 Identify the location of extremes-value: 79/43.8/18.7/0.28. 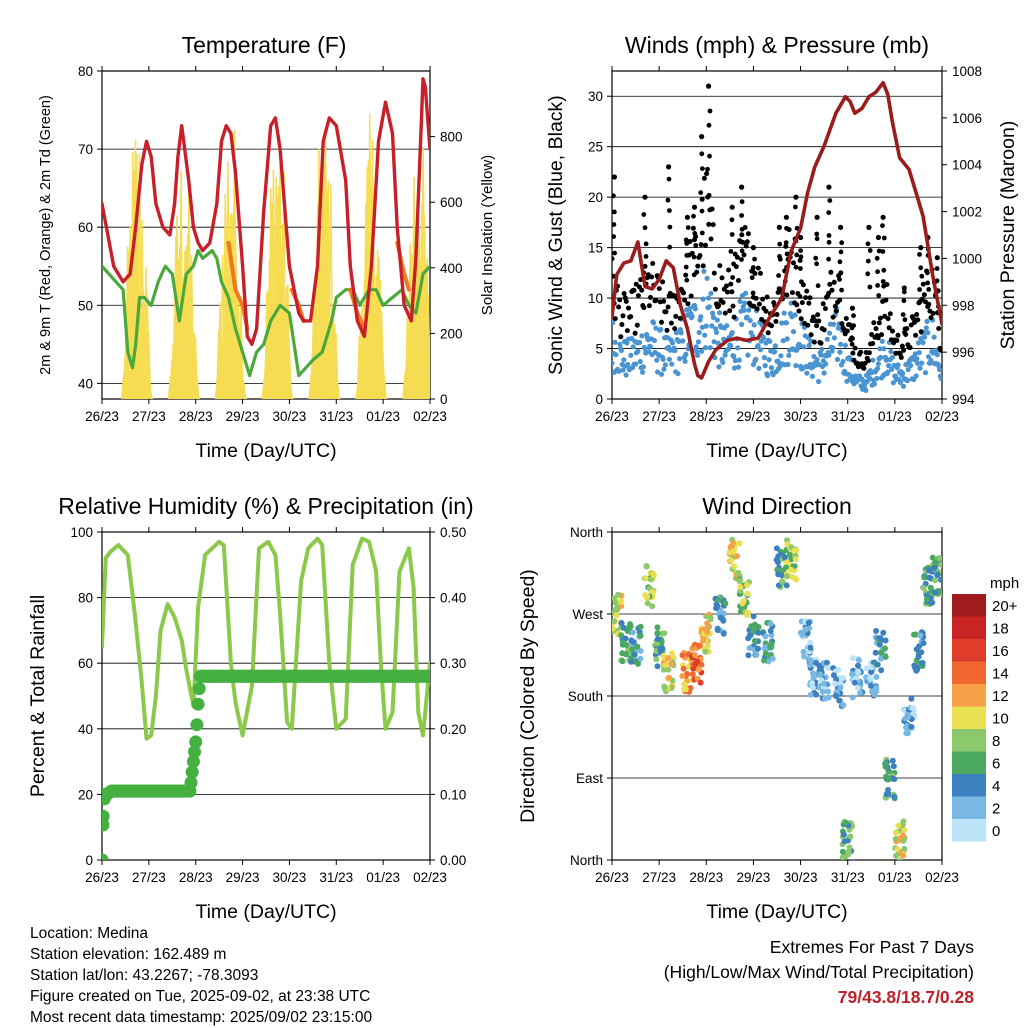
(905, 997).